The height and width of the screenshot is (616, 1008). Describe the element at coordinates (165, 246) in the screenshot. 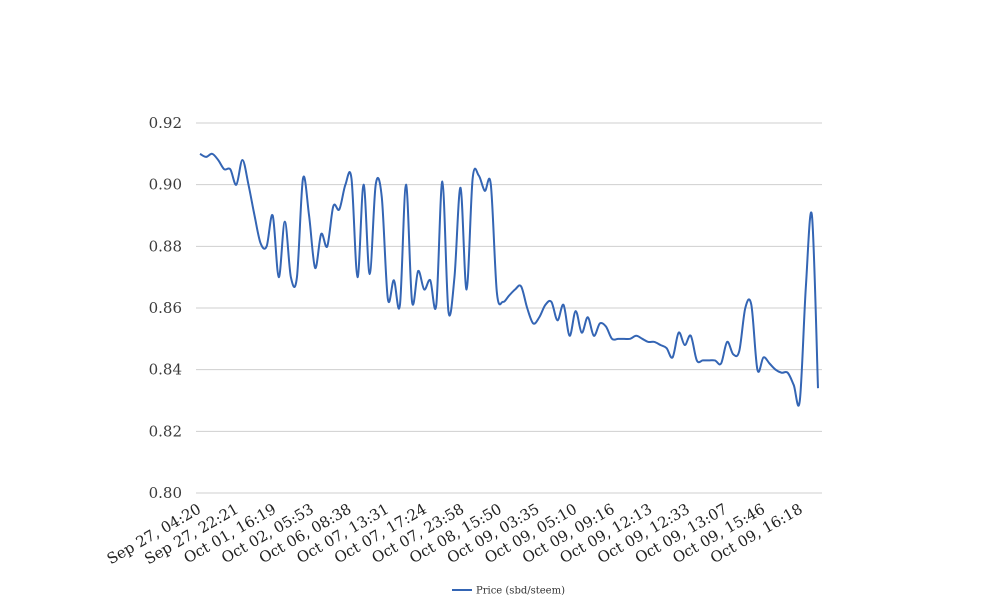

I see `y-tick-label: 0.88` at that location.